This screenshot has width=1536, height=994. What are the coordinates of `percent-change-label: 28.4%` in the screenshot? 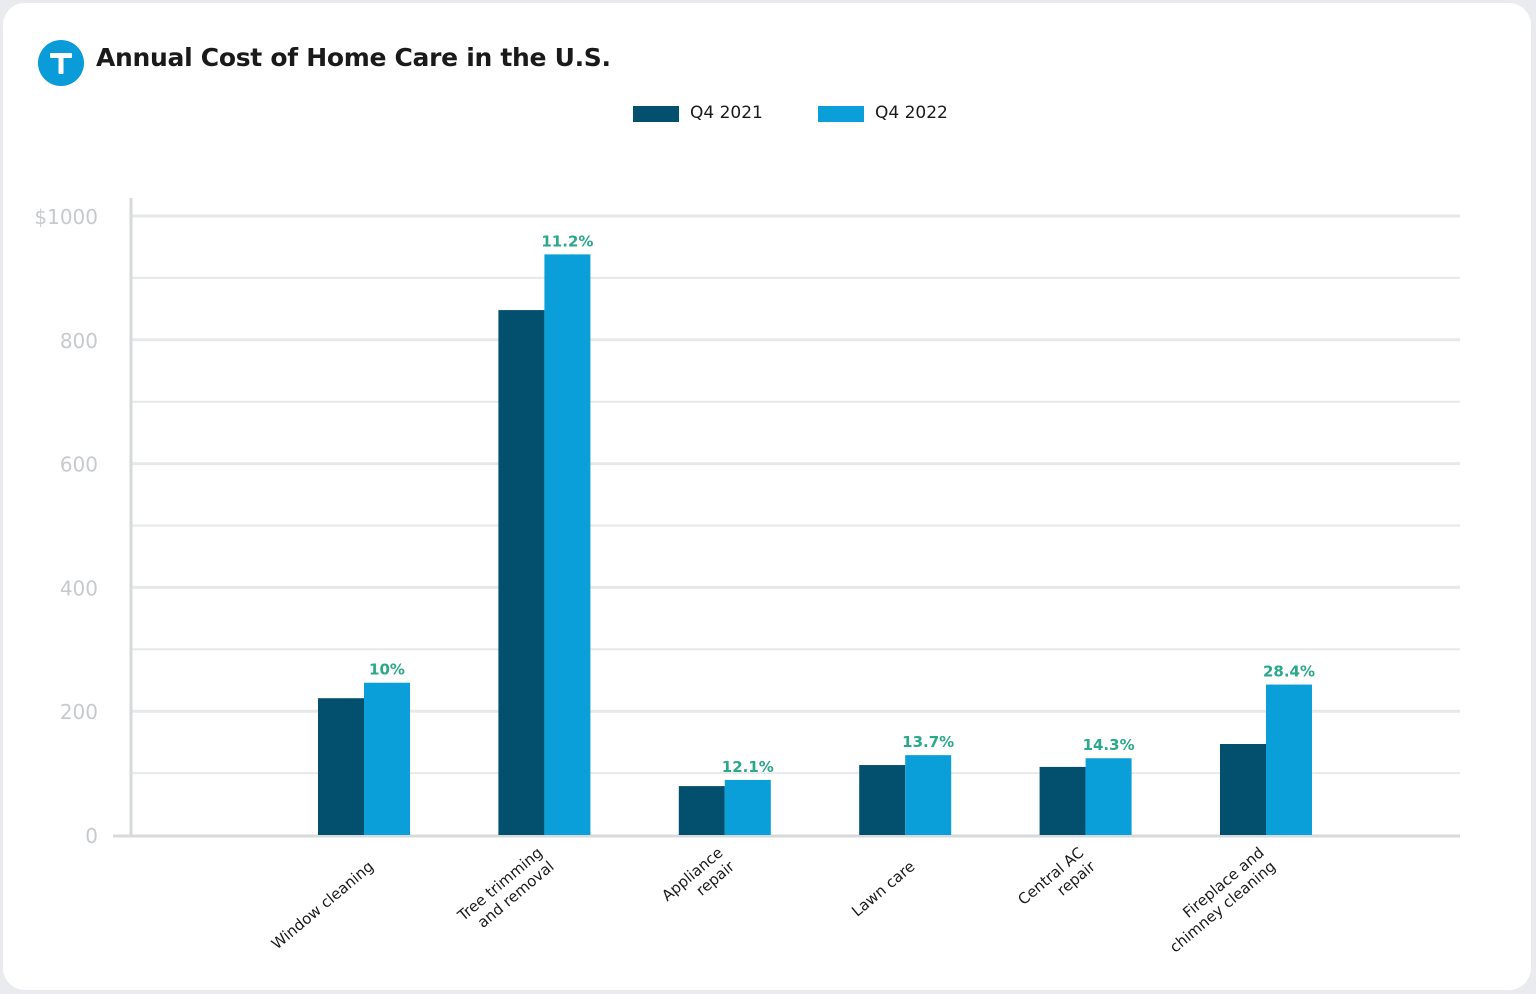 It's located at (1289, 672).